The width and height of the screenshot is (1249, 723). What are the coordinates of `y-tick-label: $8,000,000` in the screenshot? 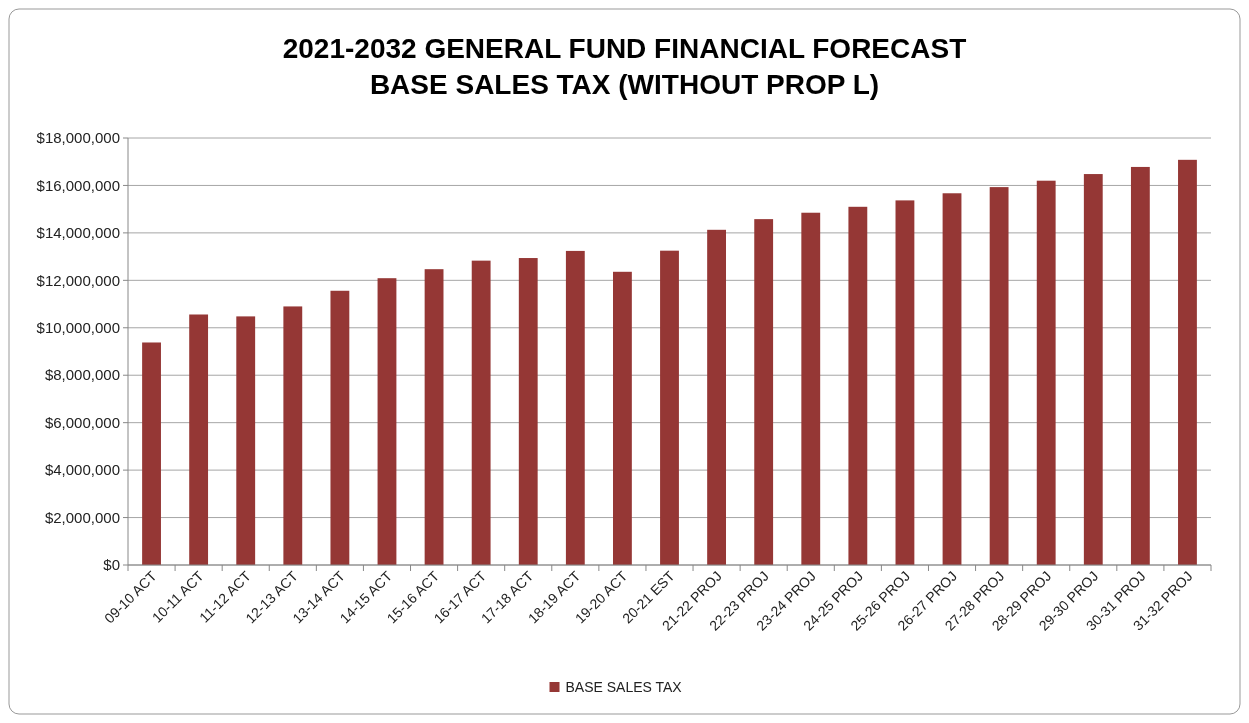 It's located at (82, 375).